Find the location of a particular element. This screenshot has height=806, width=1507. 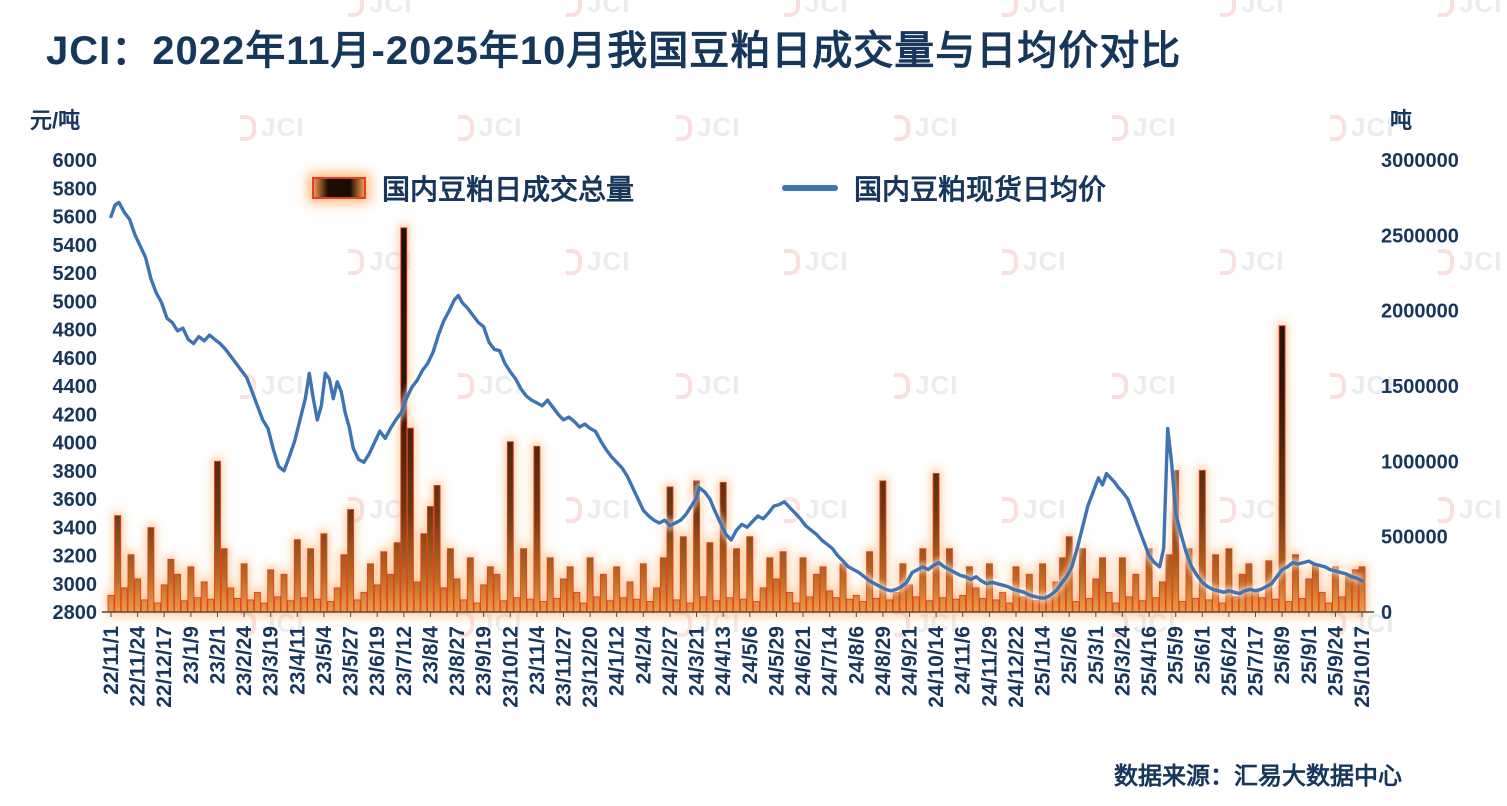

left-axis-tick-label: 3800 is located at coordinates (75, 472).